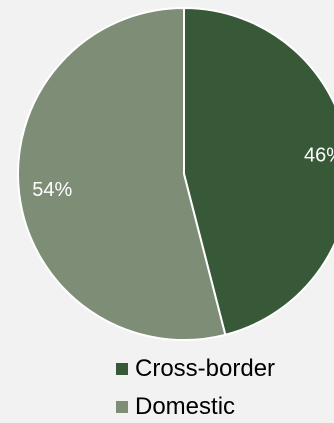 The image size is (334, 423). What do you see at coordinates (205, 368) in the screenshot?
I see `legend-label-cross-border: Cross-border` at bounding box center [205, 368].